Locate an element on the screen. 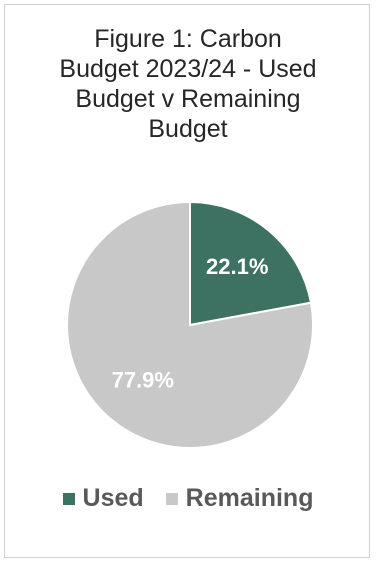 The width and height of the screenshot is (376, 564). legend-label-remaining: Remaining is located at coordinates (249, 498).